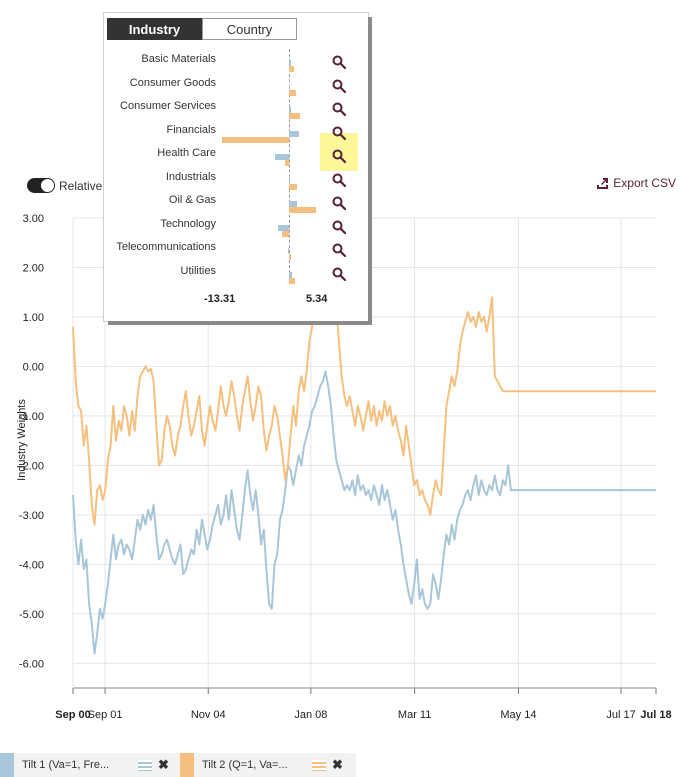 The width and height of the screenshot is (687, 777). Describe the element at coordinates (154, 29) in the screenshot. I see `tab-industry: Industry` at that location.